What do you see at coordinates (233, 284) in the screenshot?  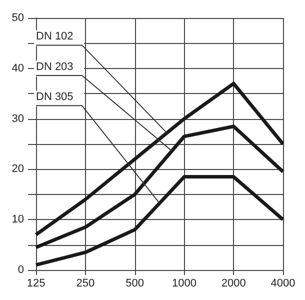 I see `x-tick-label: 2000` at bounding box center [233, 284].